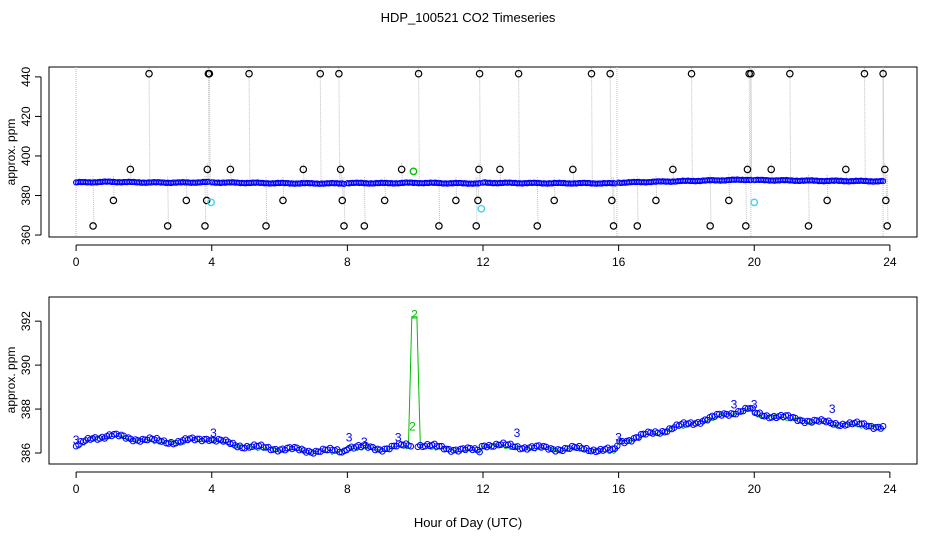 Image resolution: width=936 pixels, height=540 pixels. What do you see at coordinates (468, 522) in the screenshot?
I see `x-axis-label: Hour of Day (UTC)` at bounding box center [468, 522].